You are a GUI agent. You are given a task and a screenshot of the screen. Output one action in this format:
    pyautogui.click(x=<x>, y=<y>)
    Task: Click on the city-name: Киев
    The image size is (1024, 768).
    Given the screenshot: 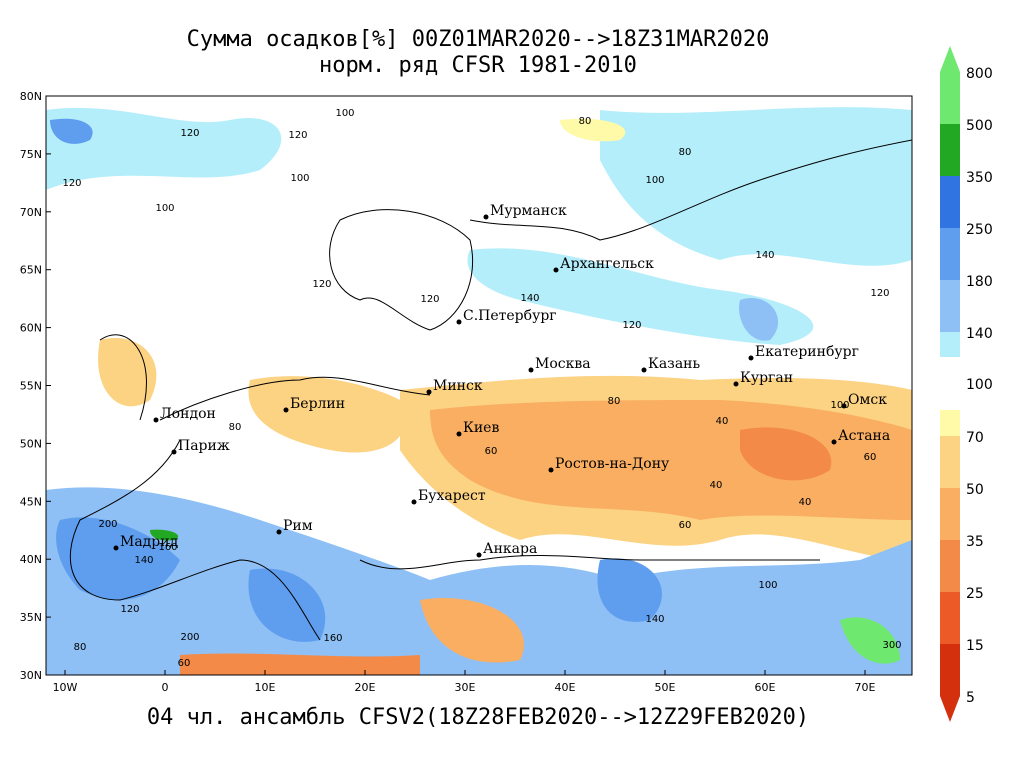 What is the action you would take?
    pyautogui.click(x=481, y=428)
    